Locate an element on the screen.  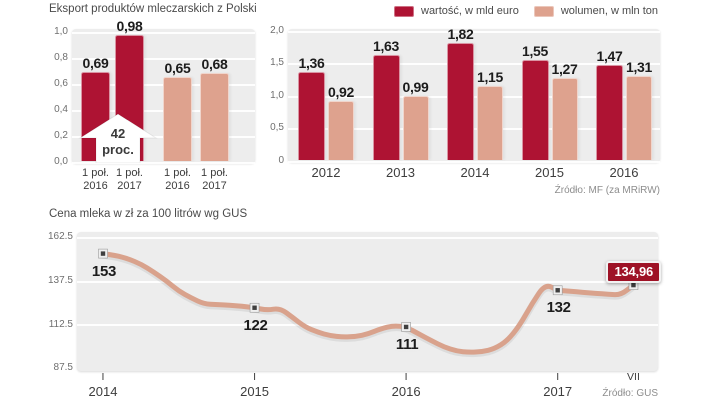
price-y-tick: 87.5 is located at coordinates (63, 367).